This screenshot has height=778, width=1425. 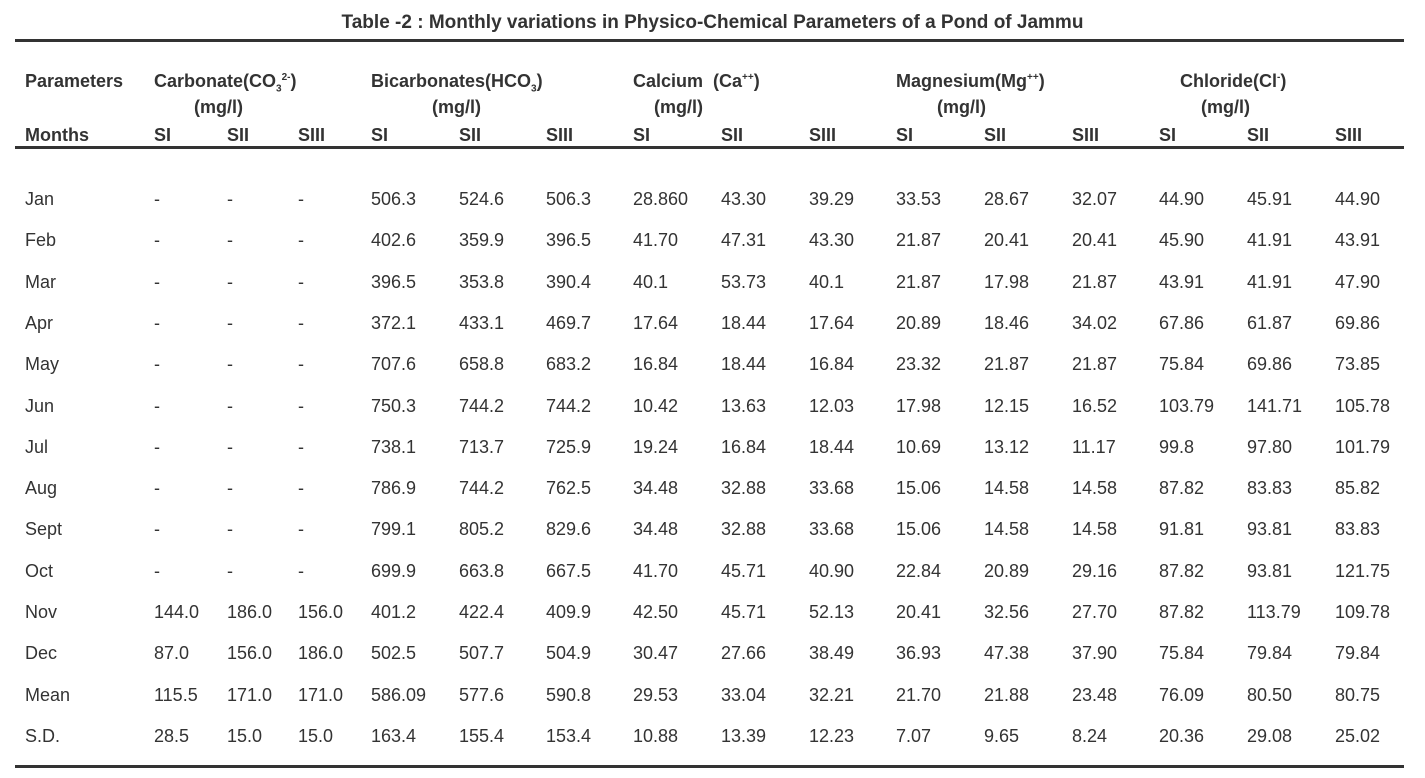 What do you see at coordinates (1095, 406) in the screenshot?
I see `value-cell: 16.52` at bounding box center [1095, 406].